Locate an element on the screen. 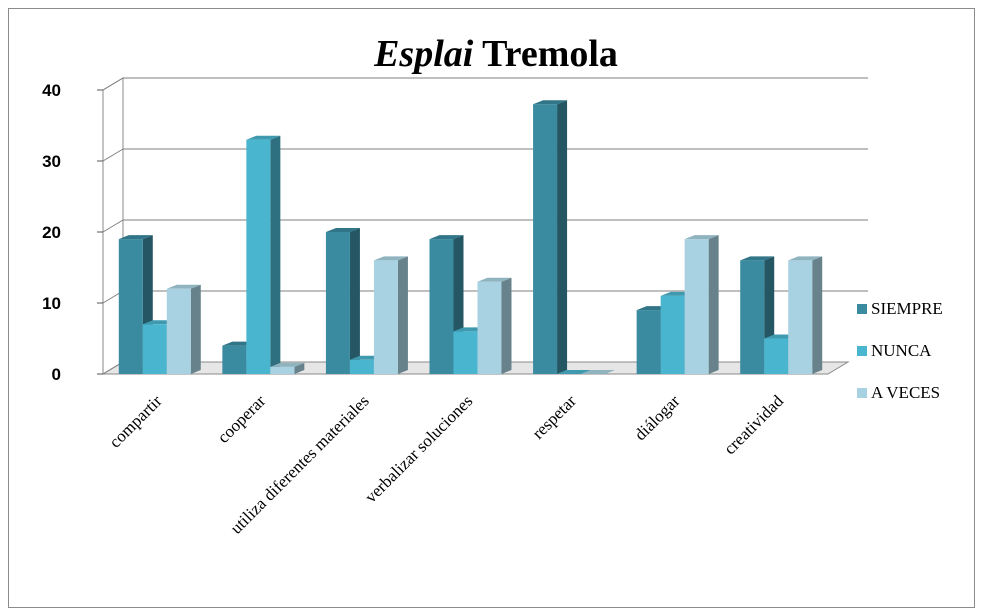  y-tick-label: 20 is located at coordinates (51, 232).